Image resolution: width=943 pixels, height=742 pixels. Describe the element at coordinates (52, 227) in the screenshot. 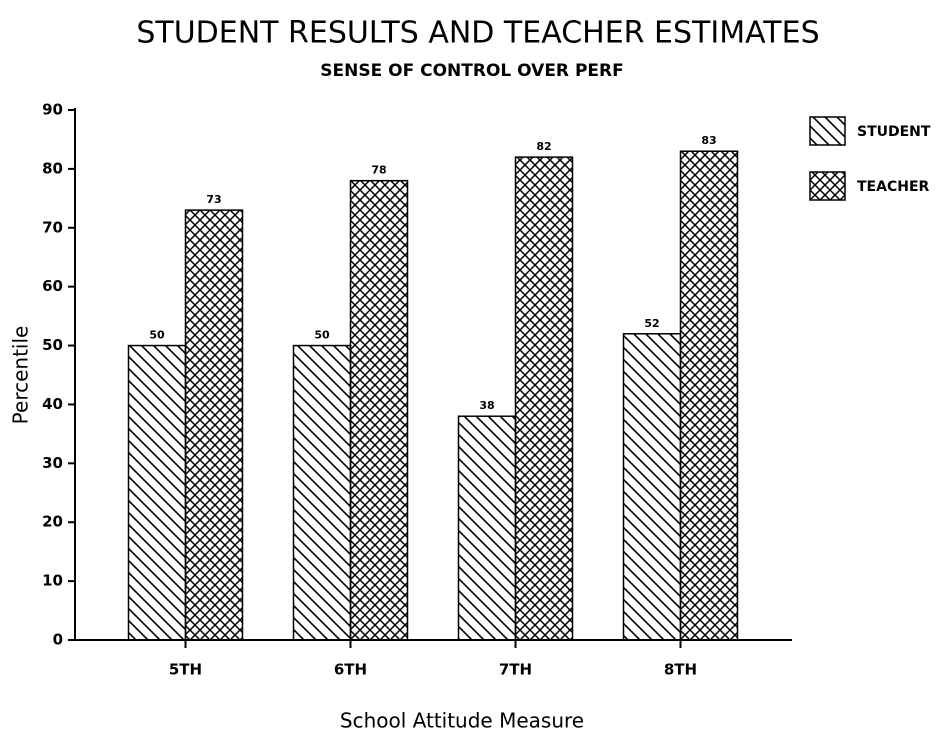

I see `y-tick-label: 70` at that location.